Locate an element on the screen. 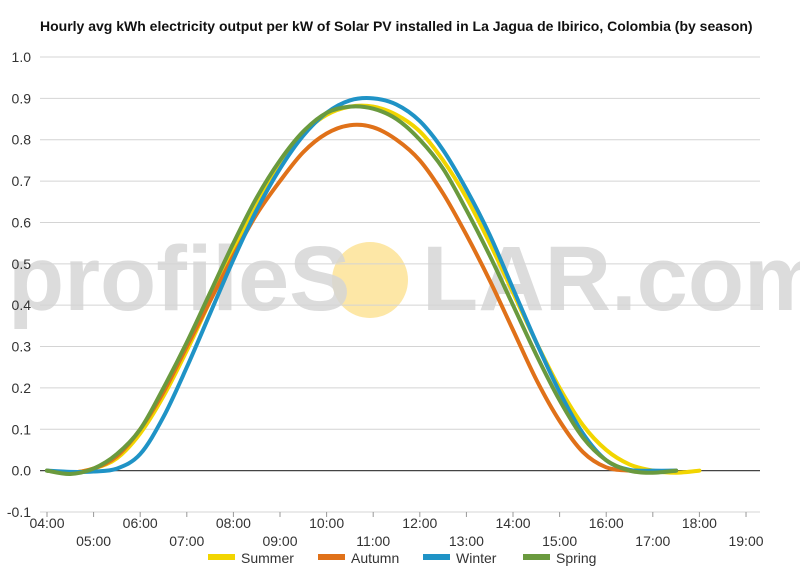 This screenshot has height=570, width=800. x-tick-label: 16:00 is located at coordinates (606, 523).